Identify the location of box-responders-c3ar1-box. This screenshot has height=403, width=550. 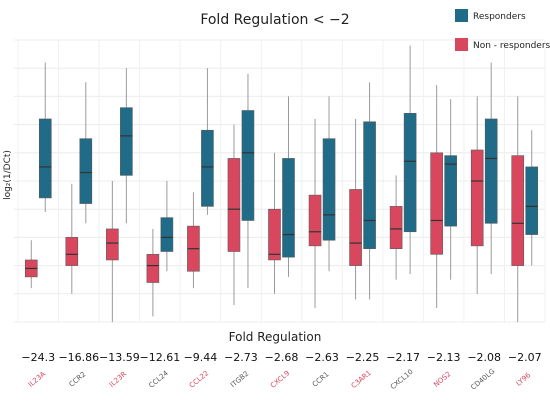
(369, 185).